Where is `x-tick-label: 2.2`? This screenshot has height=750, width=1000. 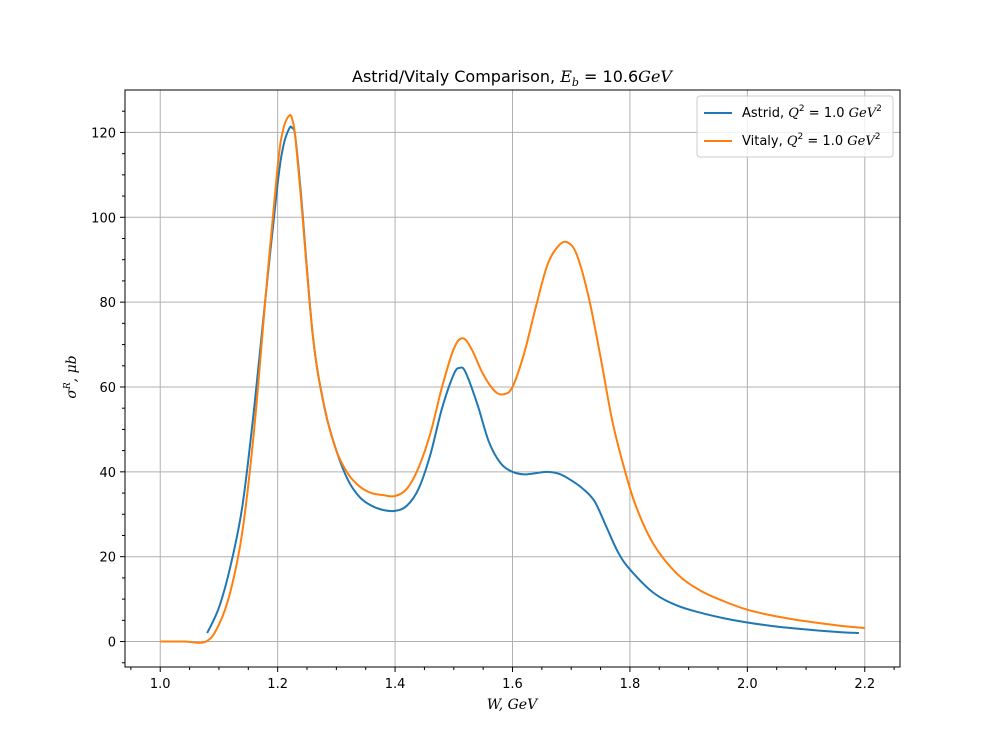
x-tick-label: 2.2 is located at coordinates (864, 684).